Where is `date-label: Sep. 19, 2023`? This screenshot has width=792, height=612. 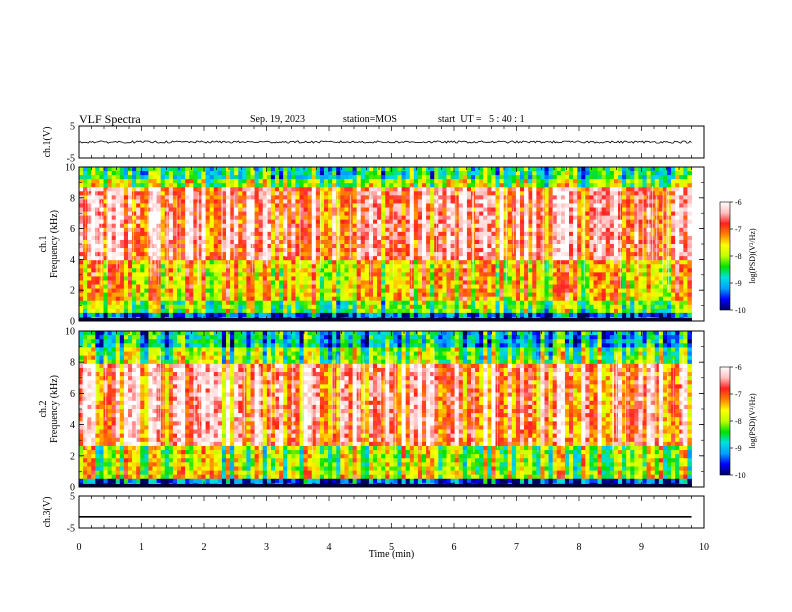 date-label: Sep. 19, 2023 is located at coordinates (277, 119).